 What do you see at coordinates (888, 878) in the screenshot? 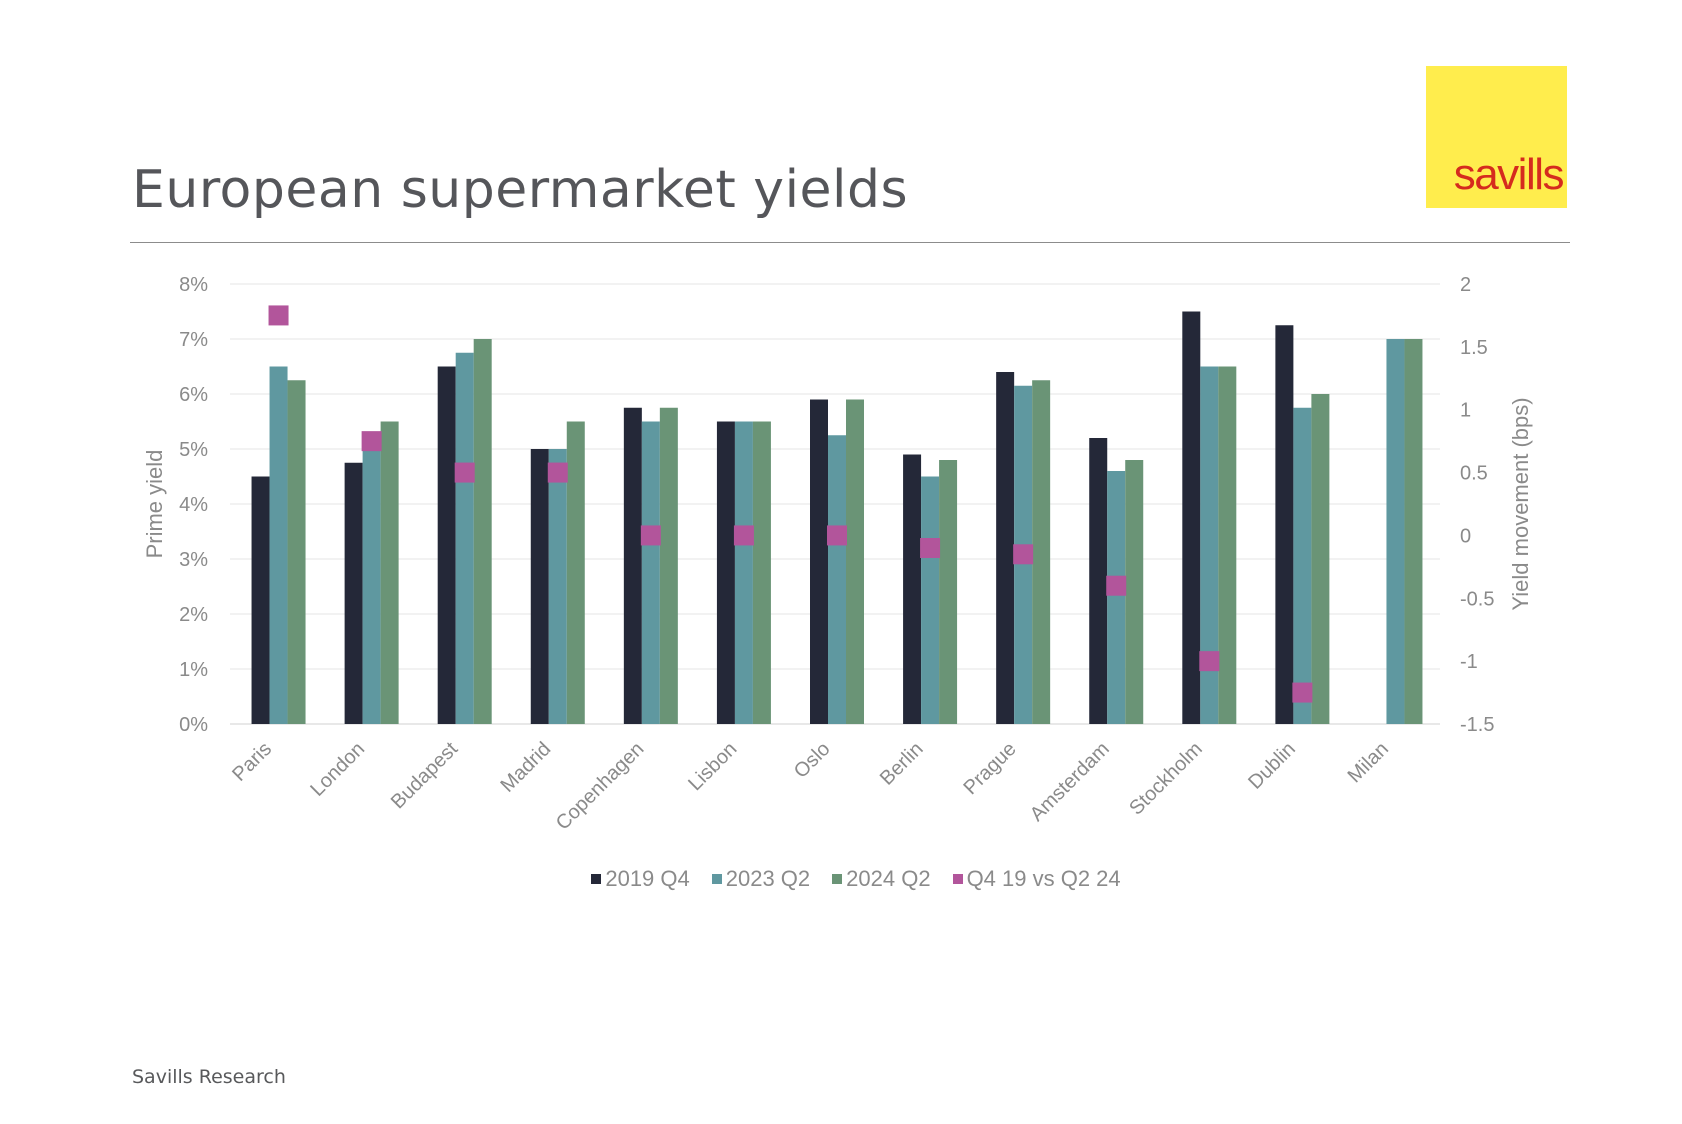
I see `legend-label-2024-q2: 2024 Q2` at bounding box center [888, 878].